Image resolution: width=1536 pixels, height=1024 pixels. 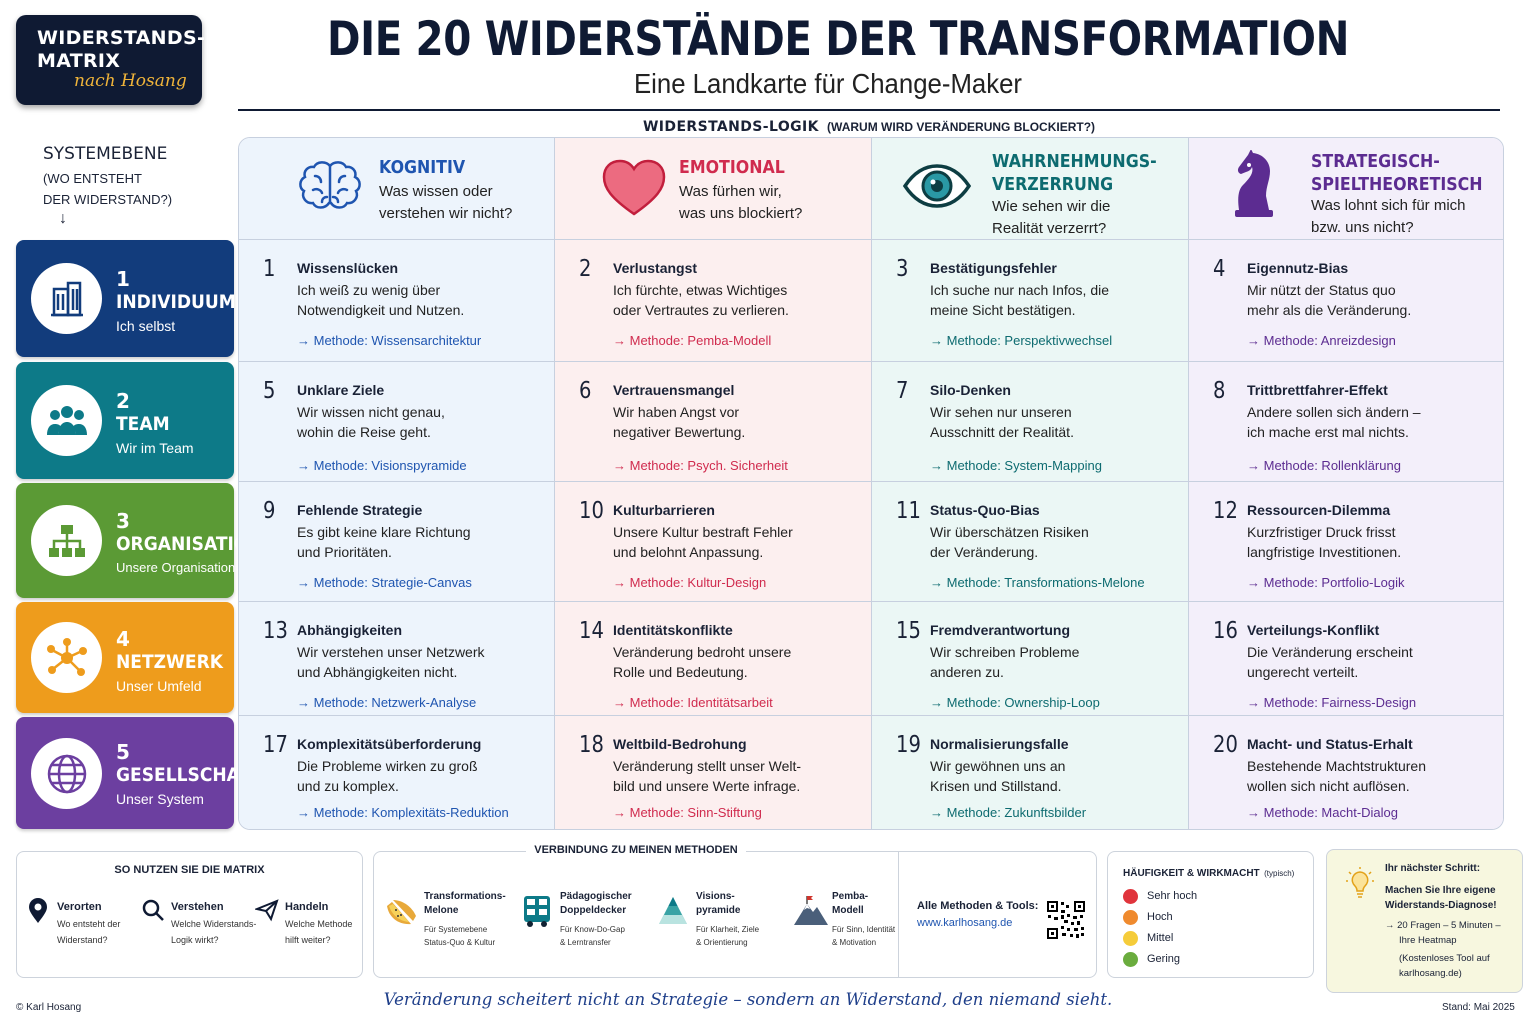 What do you see at coordinates (902, 269) in the screenshot?
I see `resistance-number: 3` at bounding box center [902, 269].